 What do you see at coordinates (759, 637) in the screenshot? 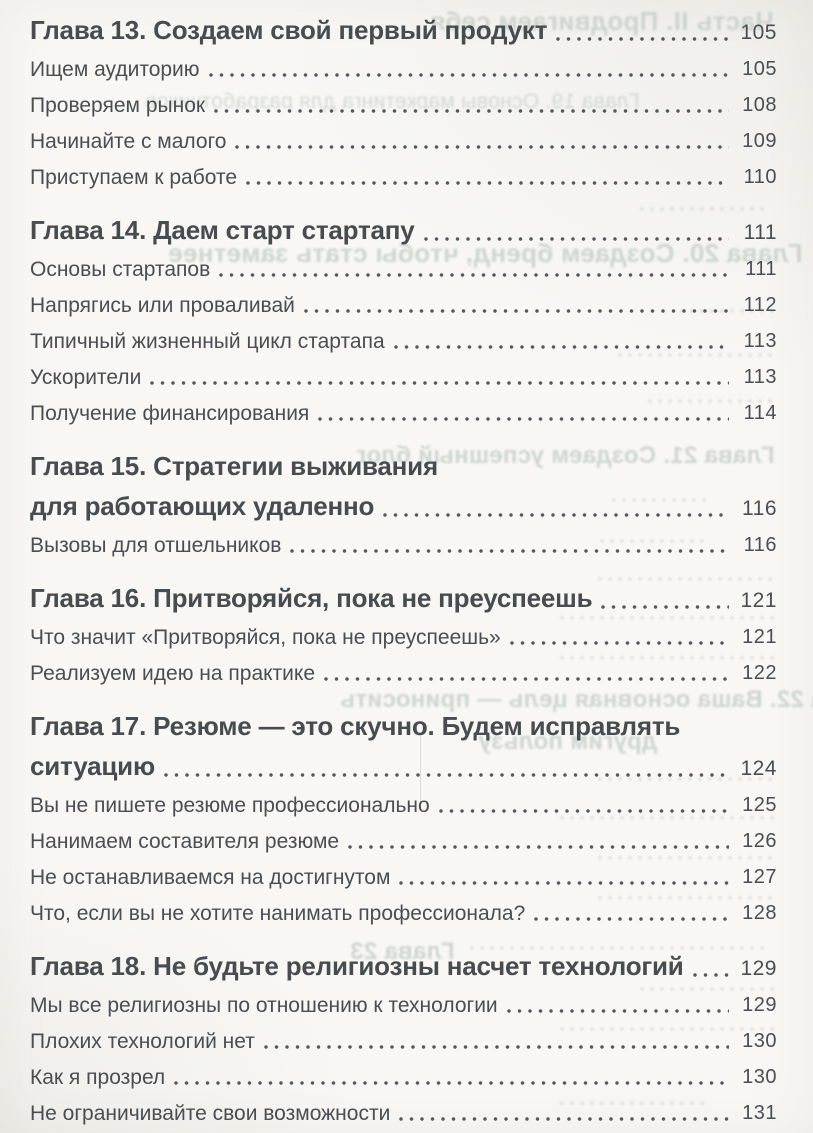
I see `toc-entry-page-number: 121` at bounding box center [759, 637].